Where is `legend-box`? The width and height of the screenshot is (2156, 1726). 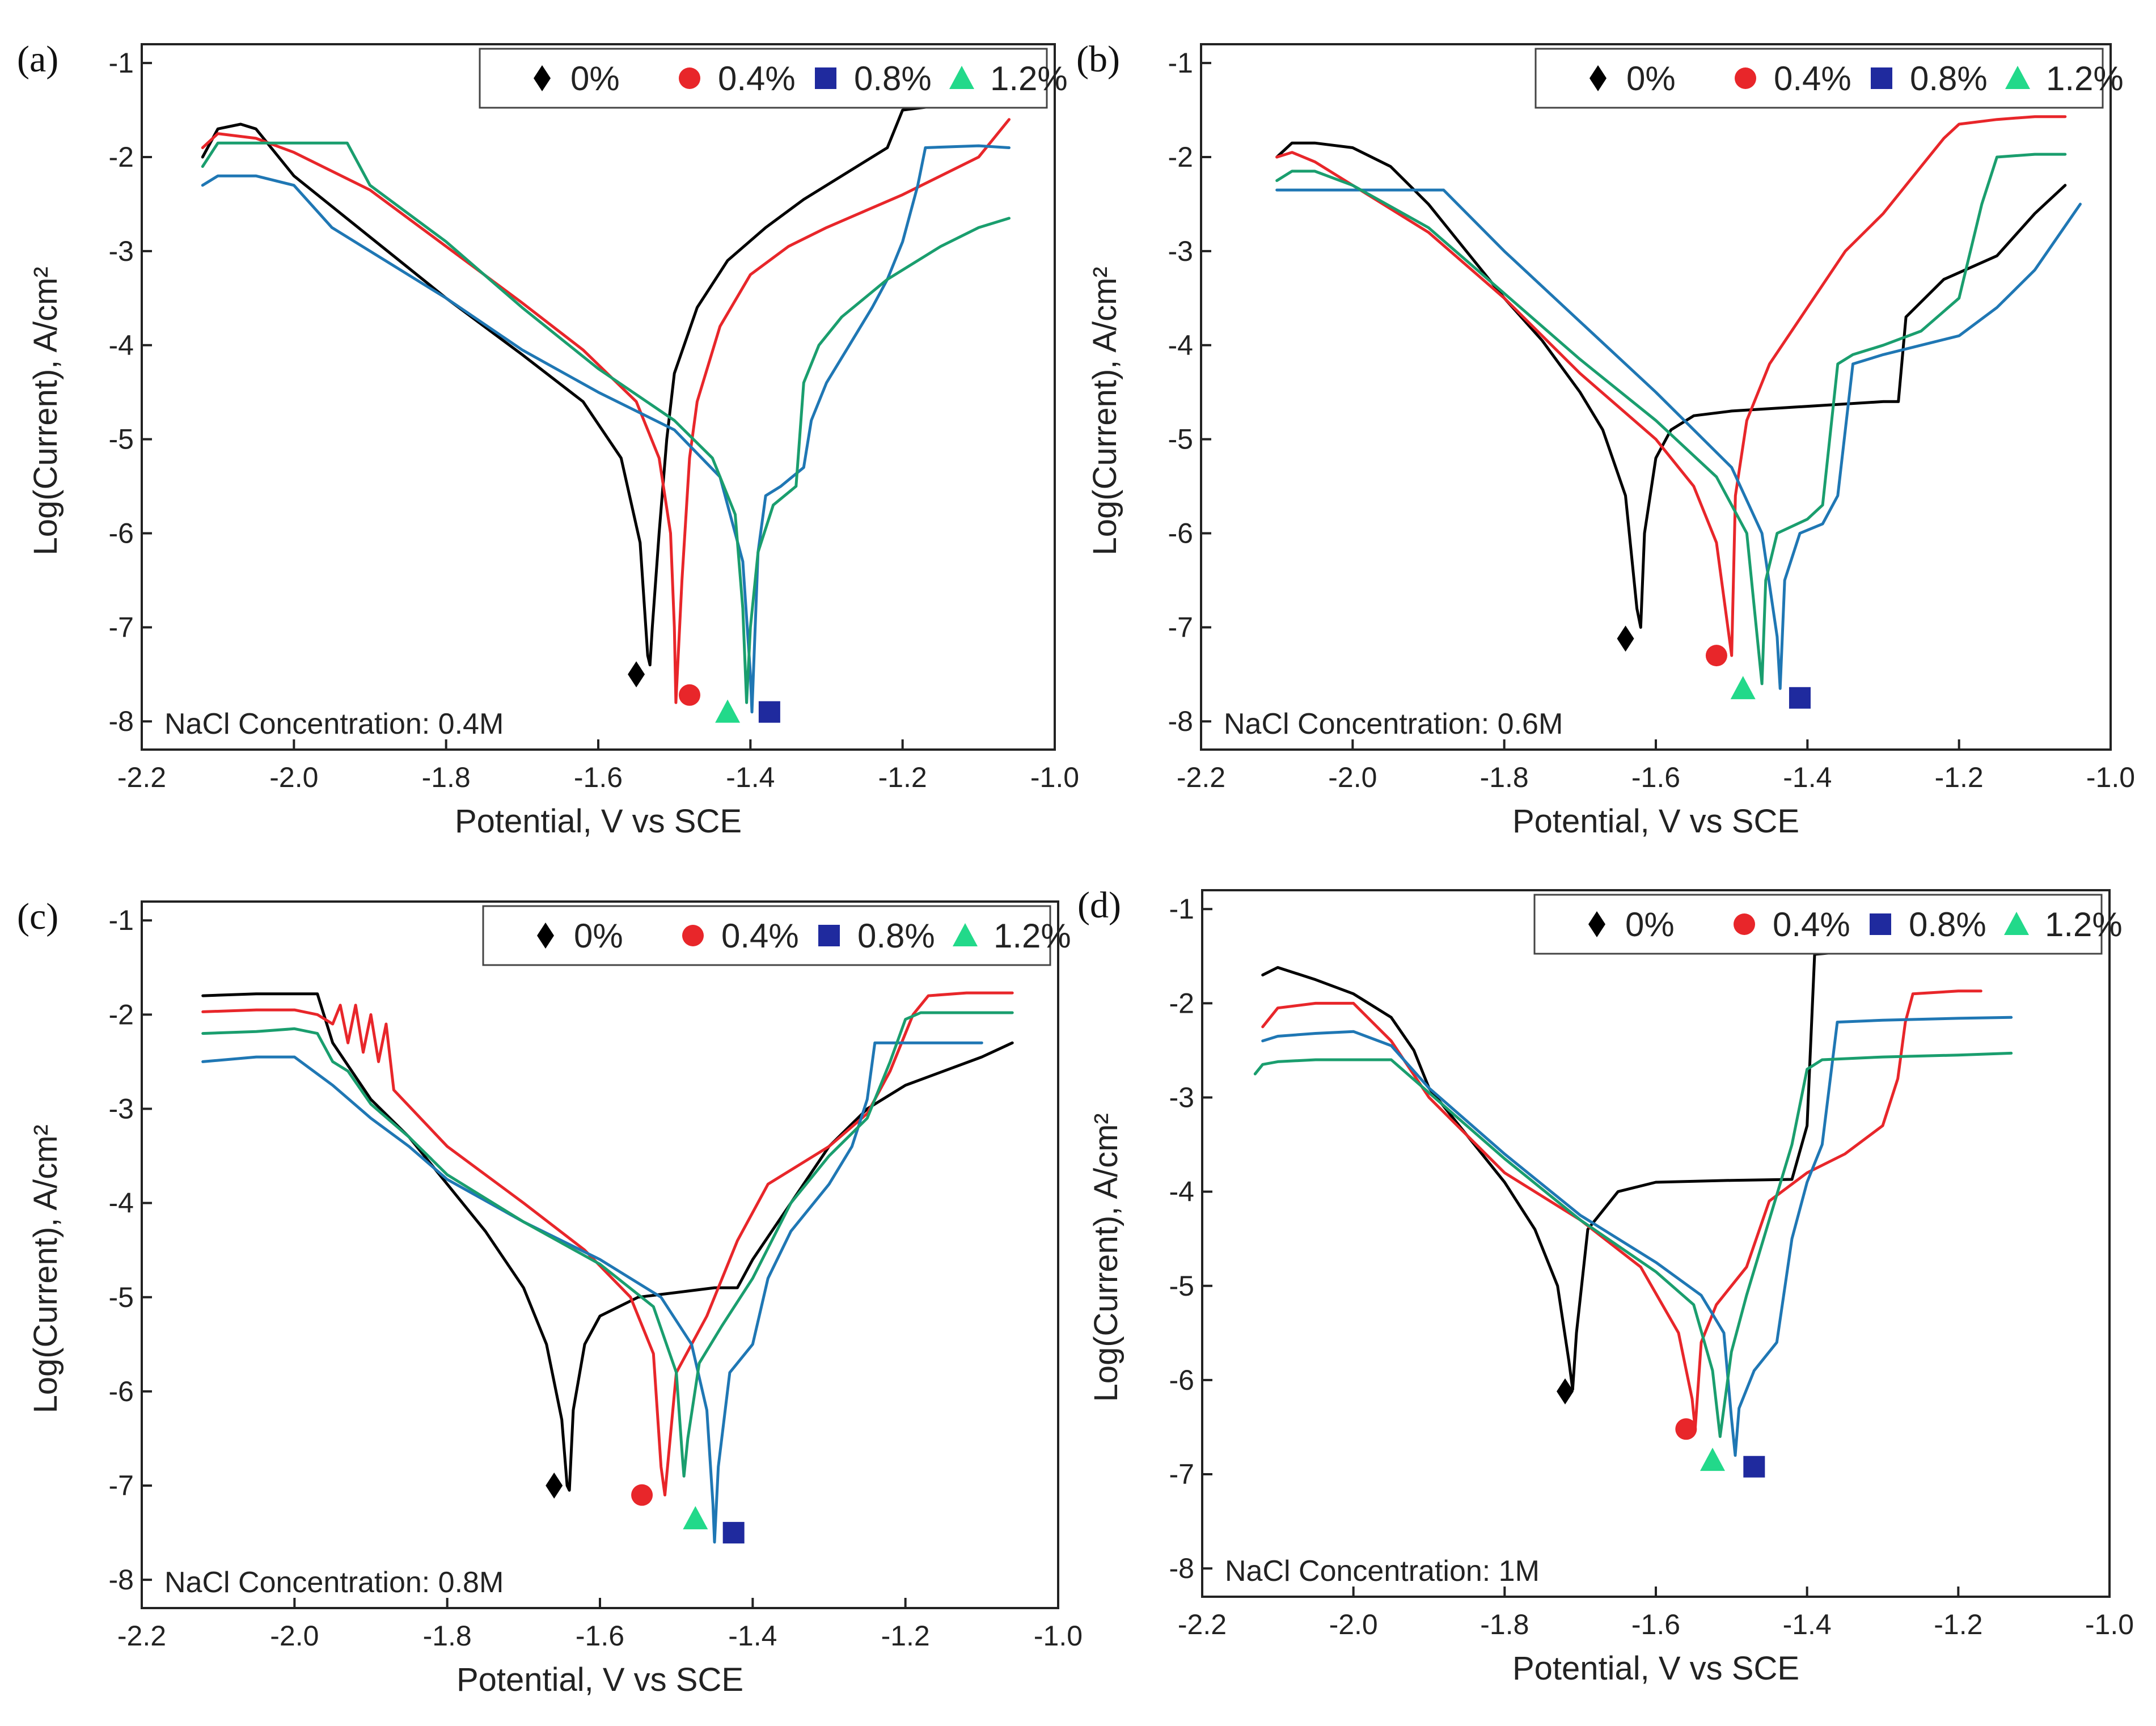 legend-box is located at coordinates (763, 79).